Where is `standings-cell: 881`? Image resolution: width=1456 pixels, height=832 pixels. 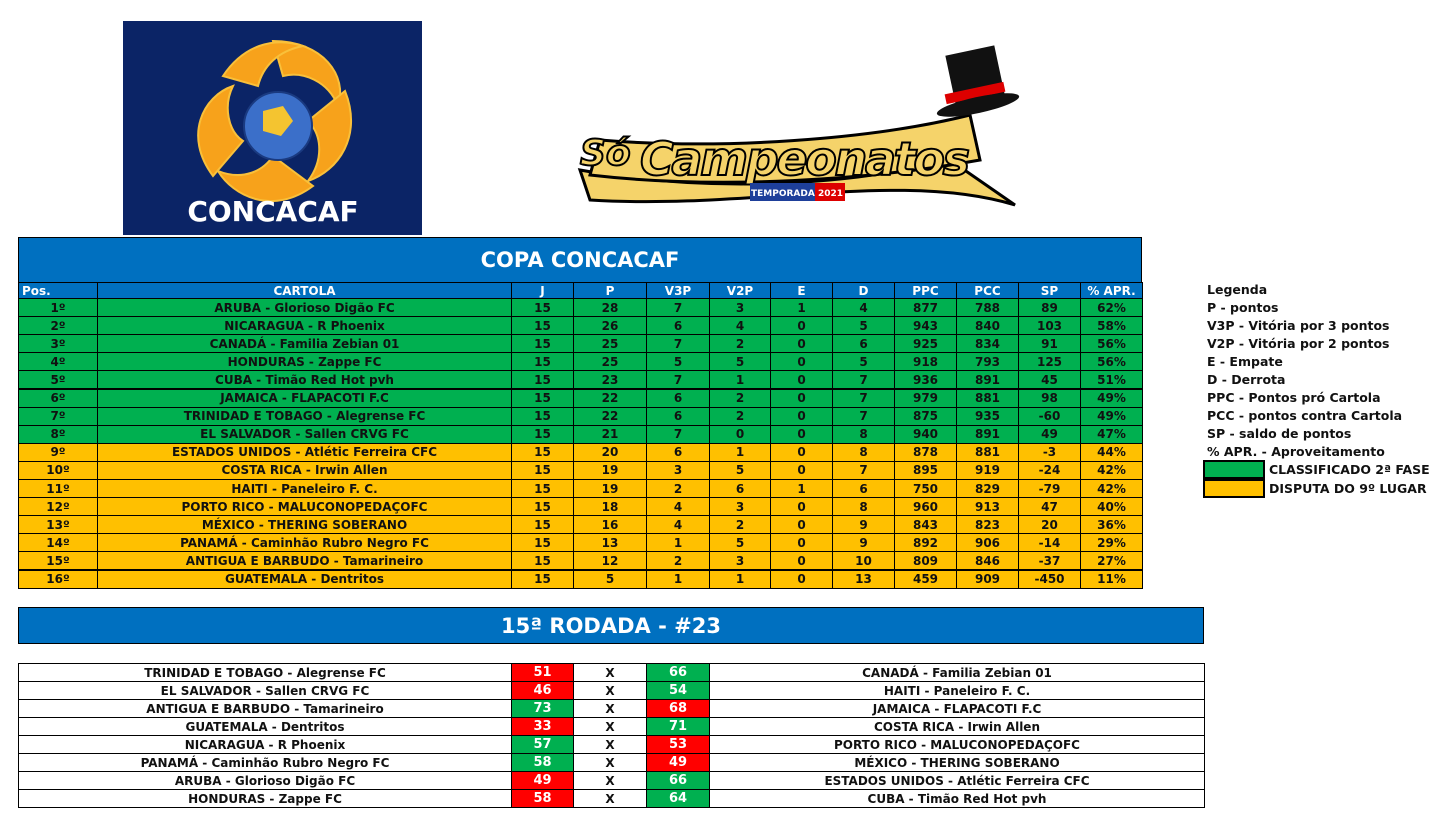 standings-cell: 881 is located at coordinates (987, 452).